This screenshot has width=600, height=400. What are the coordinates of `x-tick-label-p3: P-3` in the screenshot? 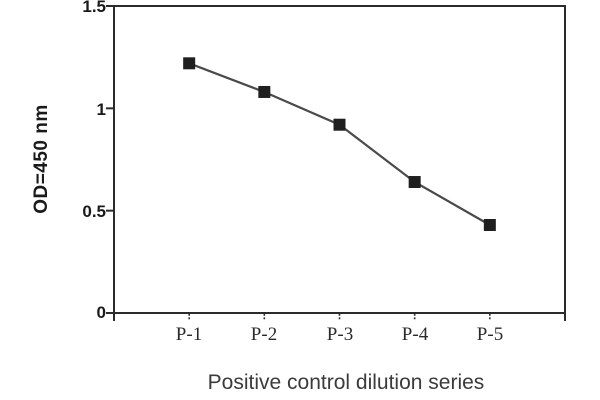 It's located at (340, 334).